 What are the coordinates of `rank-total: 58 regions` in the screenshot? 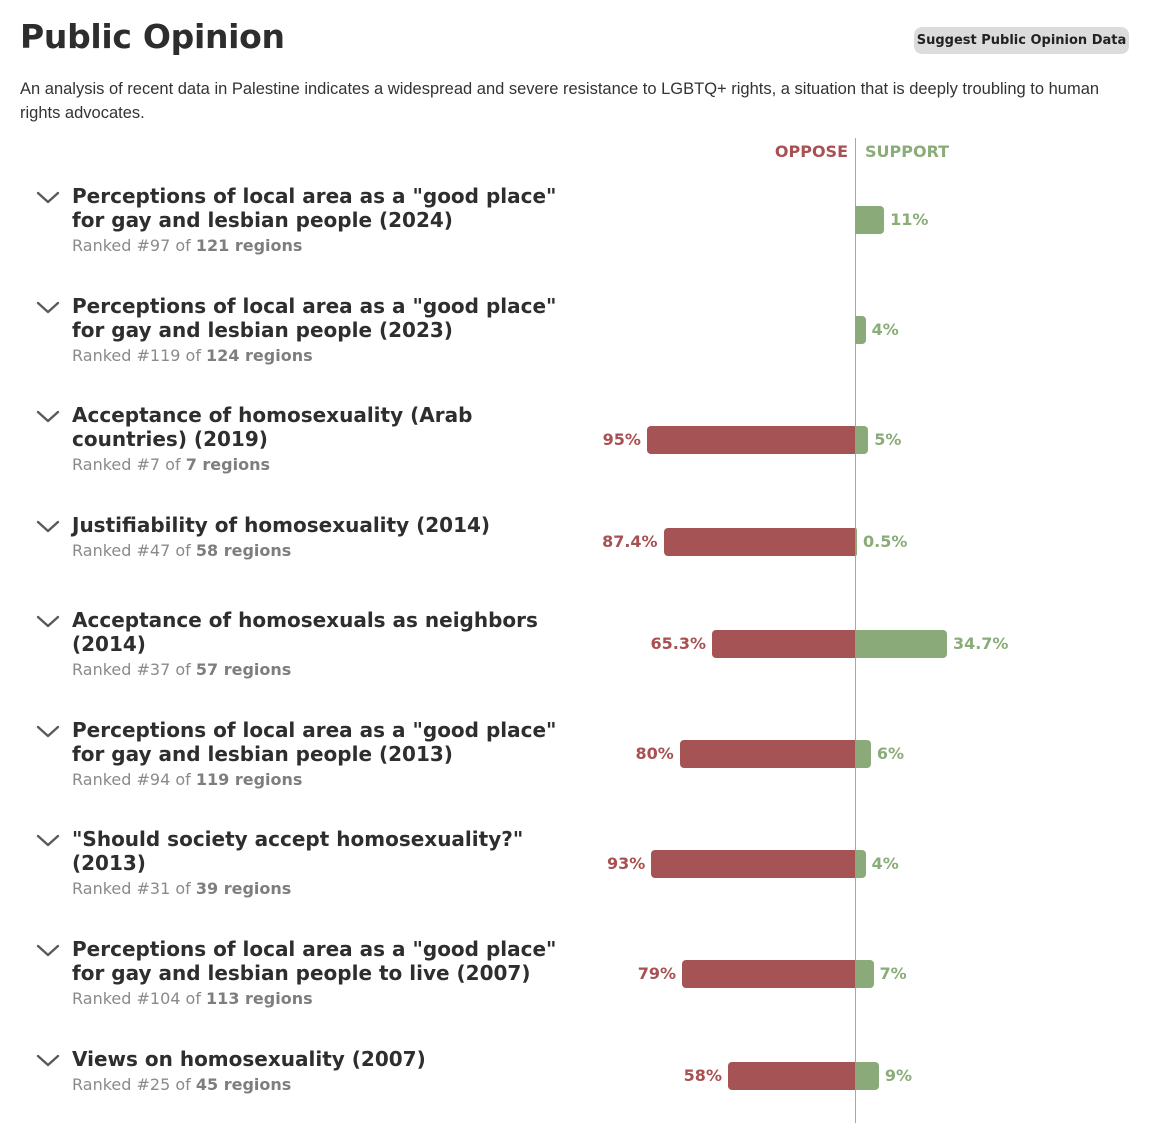 It's located at (243, 550).